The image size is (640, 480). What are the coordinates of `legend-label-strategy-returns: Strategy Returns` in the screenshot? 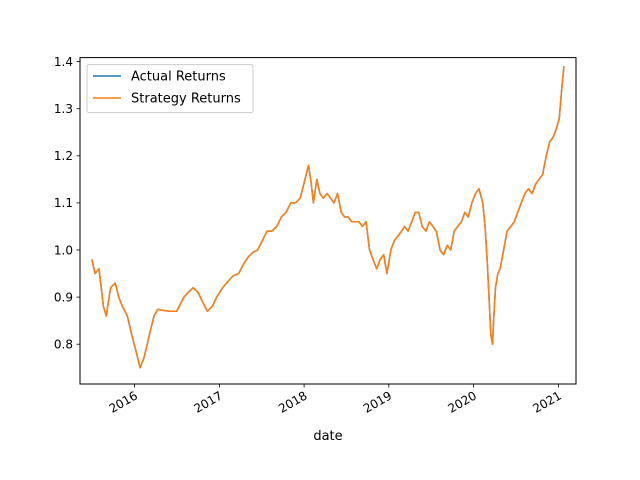 It's located at (186, 99).